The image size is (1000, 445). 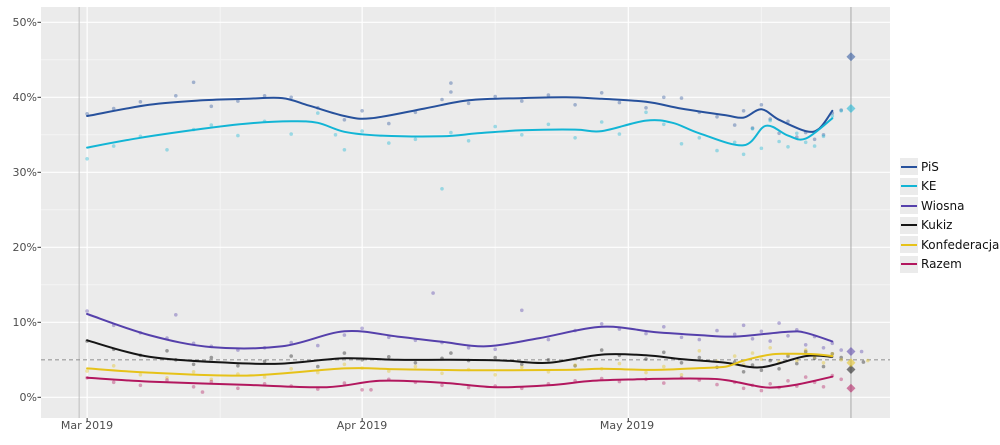 I want to click on y-tick-label-20: 20%, so click(x=24, y=247).